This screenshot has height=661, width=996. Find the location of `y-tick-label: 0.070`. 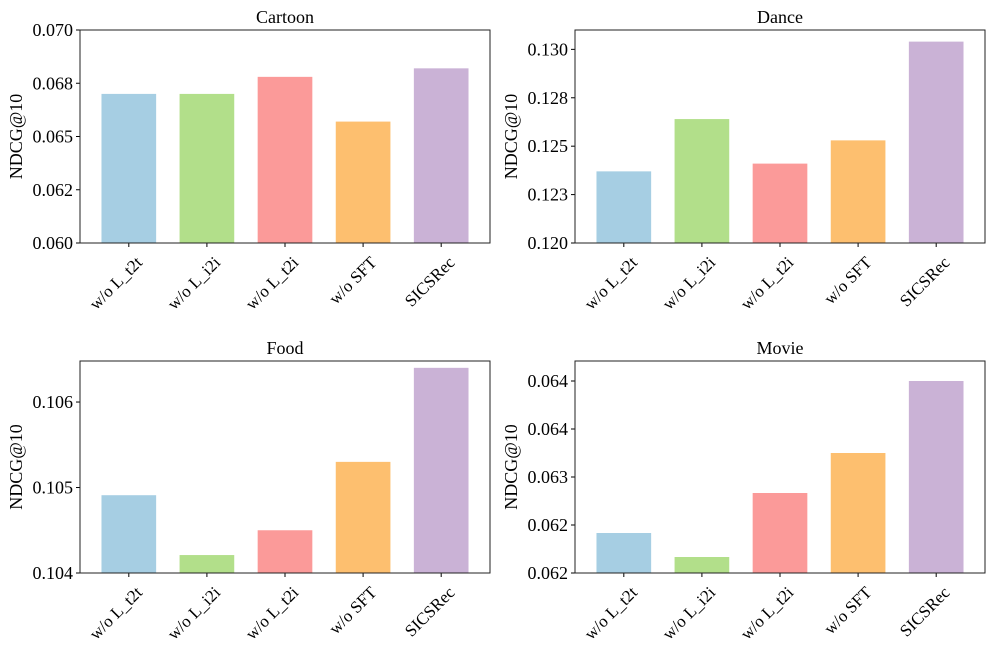

y-tick-label: 0.070 is located at coordinates (53, 30).